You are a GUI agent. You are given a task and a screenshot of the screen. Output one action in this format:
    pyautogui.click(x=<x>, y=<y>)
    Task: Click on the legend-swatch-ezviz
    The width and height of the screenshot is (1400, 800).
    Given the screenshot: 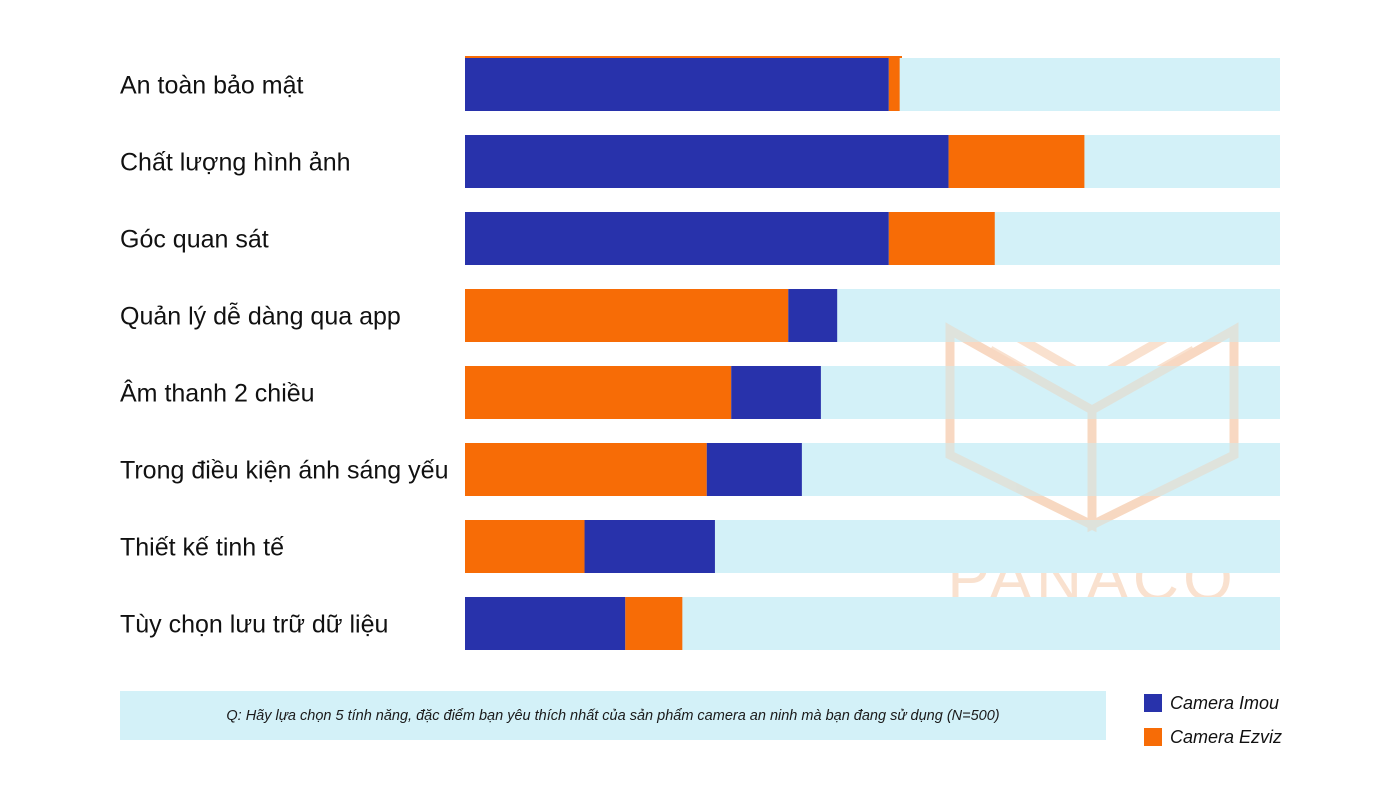 What is the action you would take?
    pyautogui.click(x=1153, y=737)
    